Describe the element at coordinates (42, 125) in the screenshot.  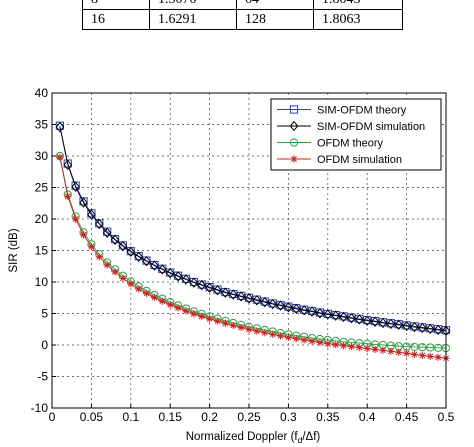
I see `y-tick-label: 35` at that location.